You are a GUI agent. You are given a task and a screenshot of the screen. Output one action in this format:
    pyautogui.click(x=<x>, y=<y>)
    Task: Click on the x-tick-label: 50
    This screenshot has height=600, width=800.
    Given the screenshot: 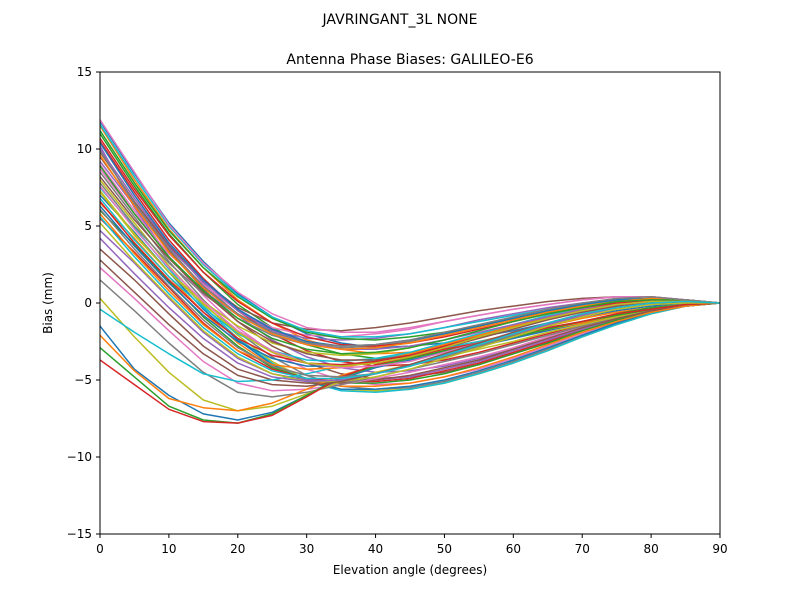 What is the action you would take?
    pyautogui.click(x=444, y=549)
    